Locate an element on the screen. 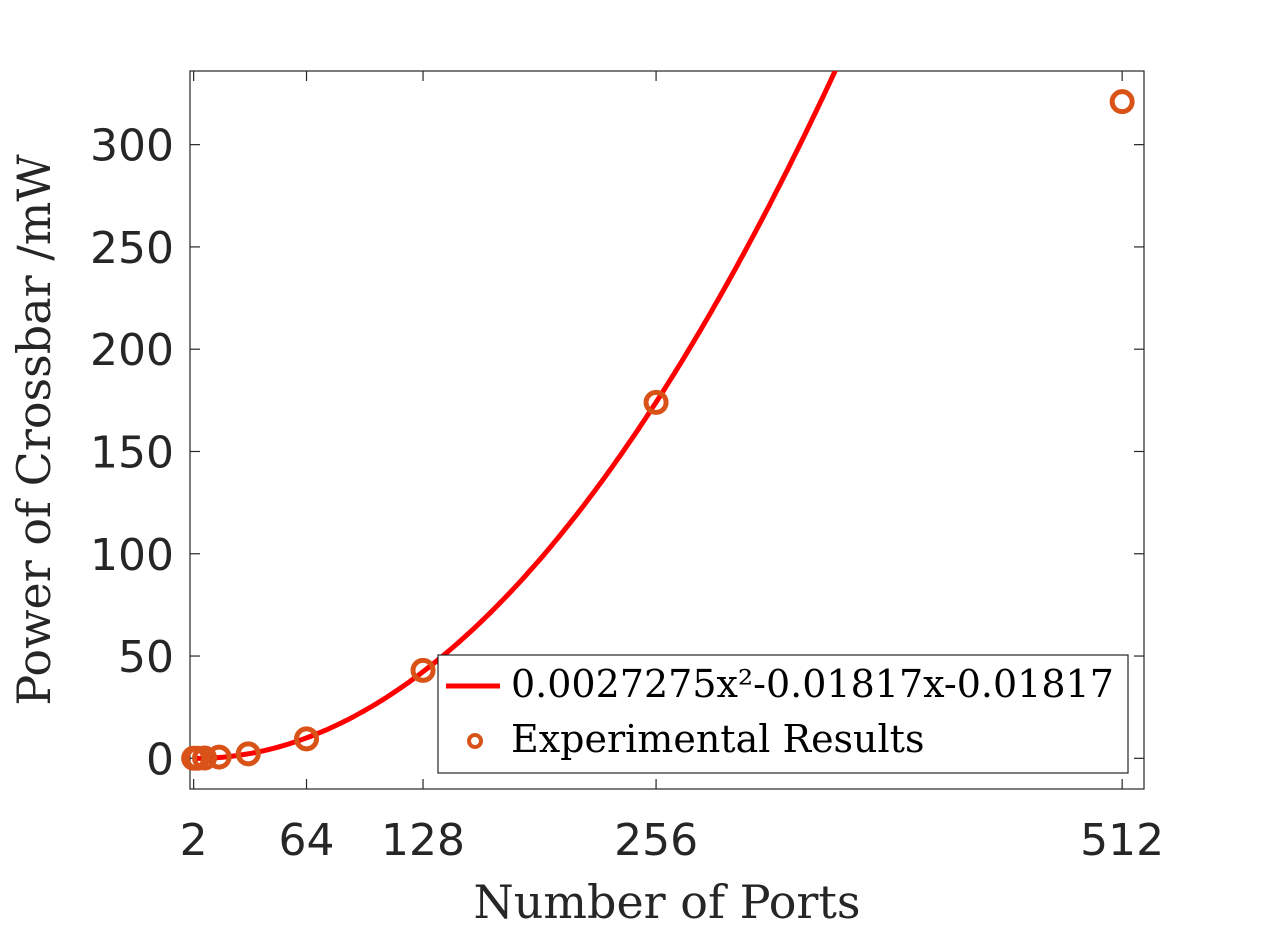  legend-label-fit: 0.0027275x²-0.01817x-0.01817 is located at coordinates (812, 684).